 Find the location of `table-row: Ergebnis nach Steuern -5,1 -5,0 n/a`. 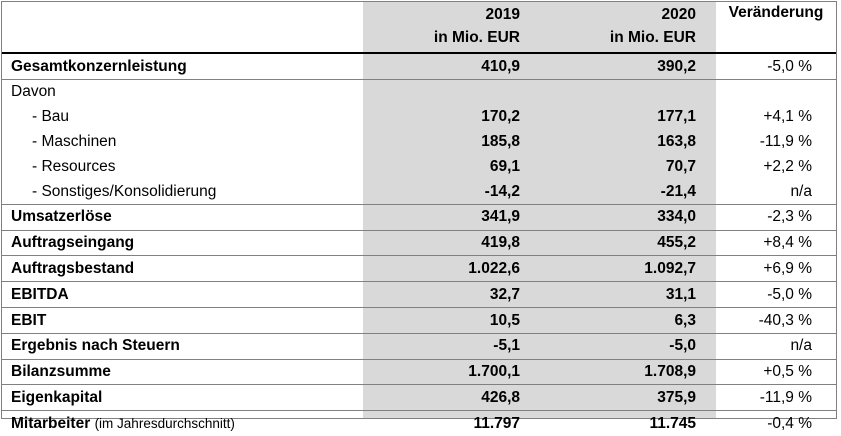

table-row: Ergebnis nach Steuern -5,1 -5,0 n/a is located at coordinates (419, 346).